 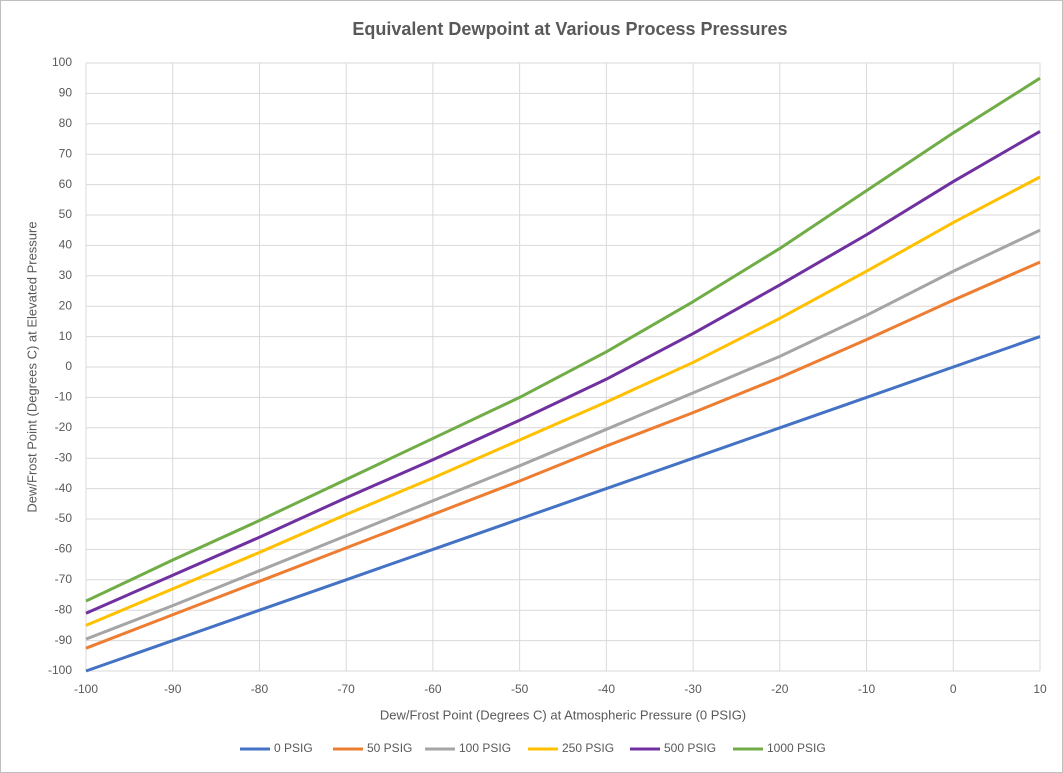 What do you see at coordinates (173, 689) in the screenshot?
I see `x-tick-label: -90` at bounding box center [173, 689].